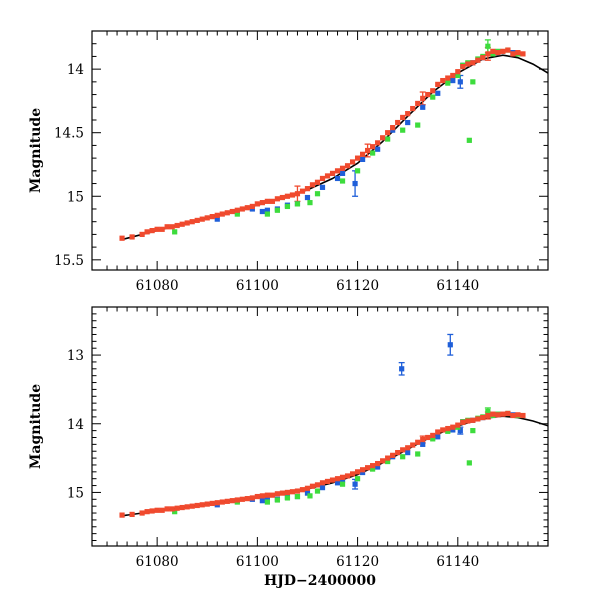  I want to click on y-tick-label: 13, so click(75, 356).